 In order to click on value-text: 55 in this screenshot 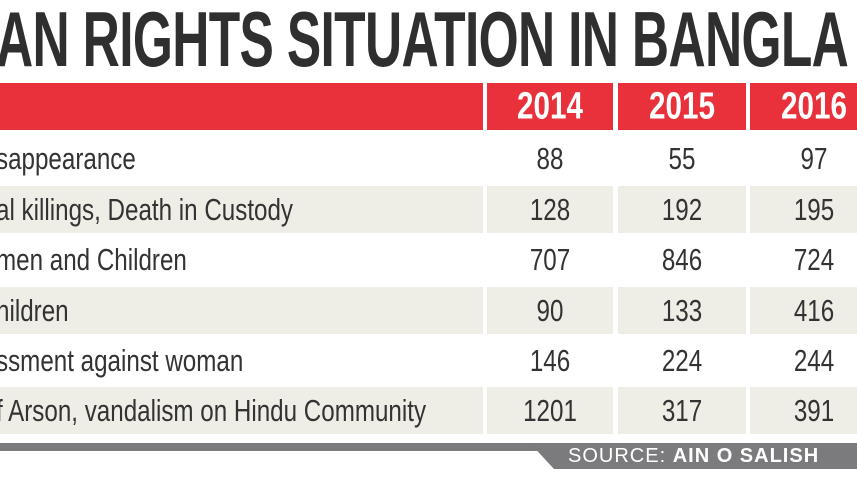, I will do `click(682, 158)`.